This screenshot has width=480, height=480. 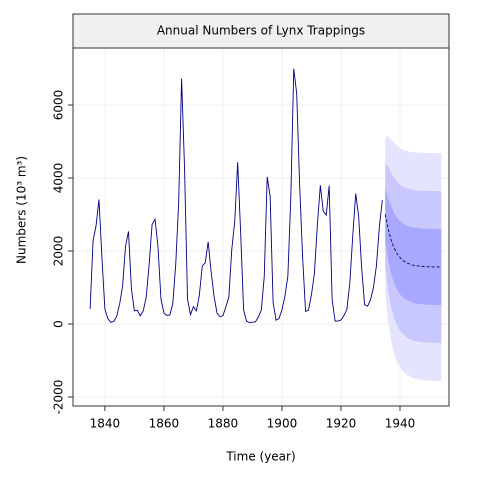 What do you see at coordinates (59, 105) in the screenshot?
I see `y-tick-label: 6000` at bounding box center [59, 105].